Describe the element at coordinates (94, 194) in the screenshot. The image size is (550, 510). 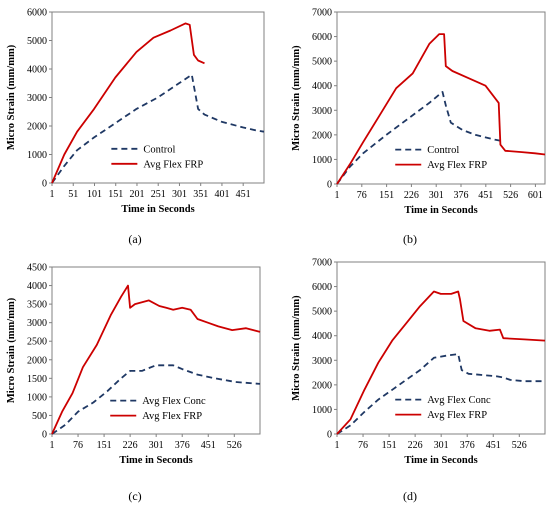
I see `x-tick-label: 101` at that location.